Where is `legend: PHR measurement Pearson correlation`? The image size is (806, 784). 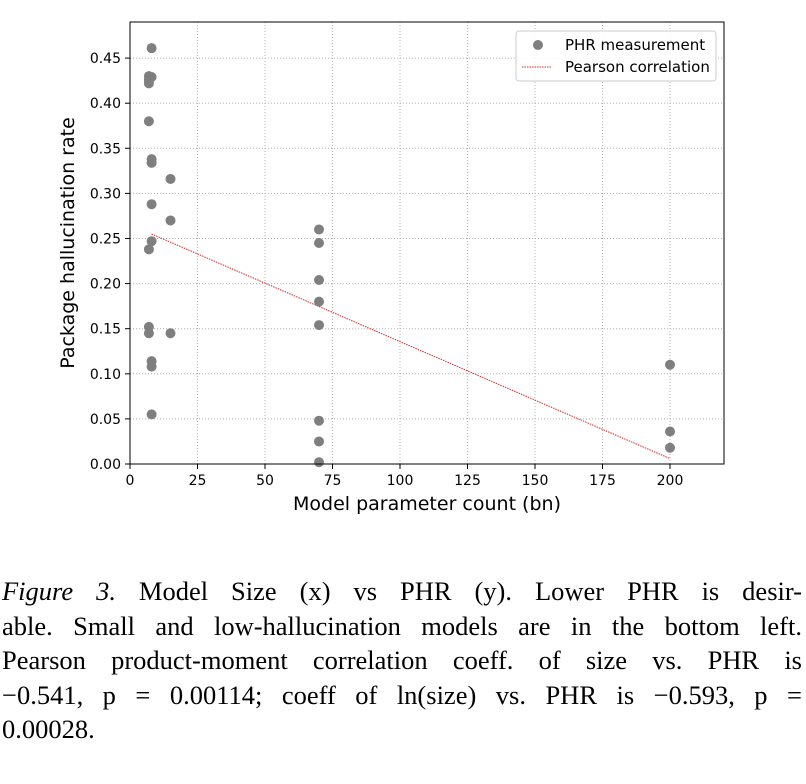 legend: PHR measurement Pearson correlation is located at coordinates (616, 56).